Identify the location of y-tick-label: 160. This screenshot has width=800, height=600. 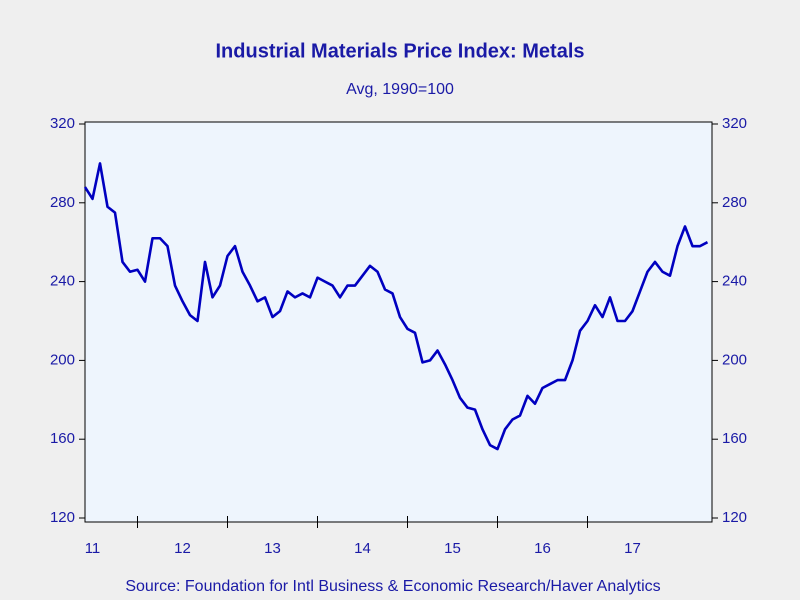
(62, 438).